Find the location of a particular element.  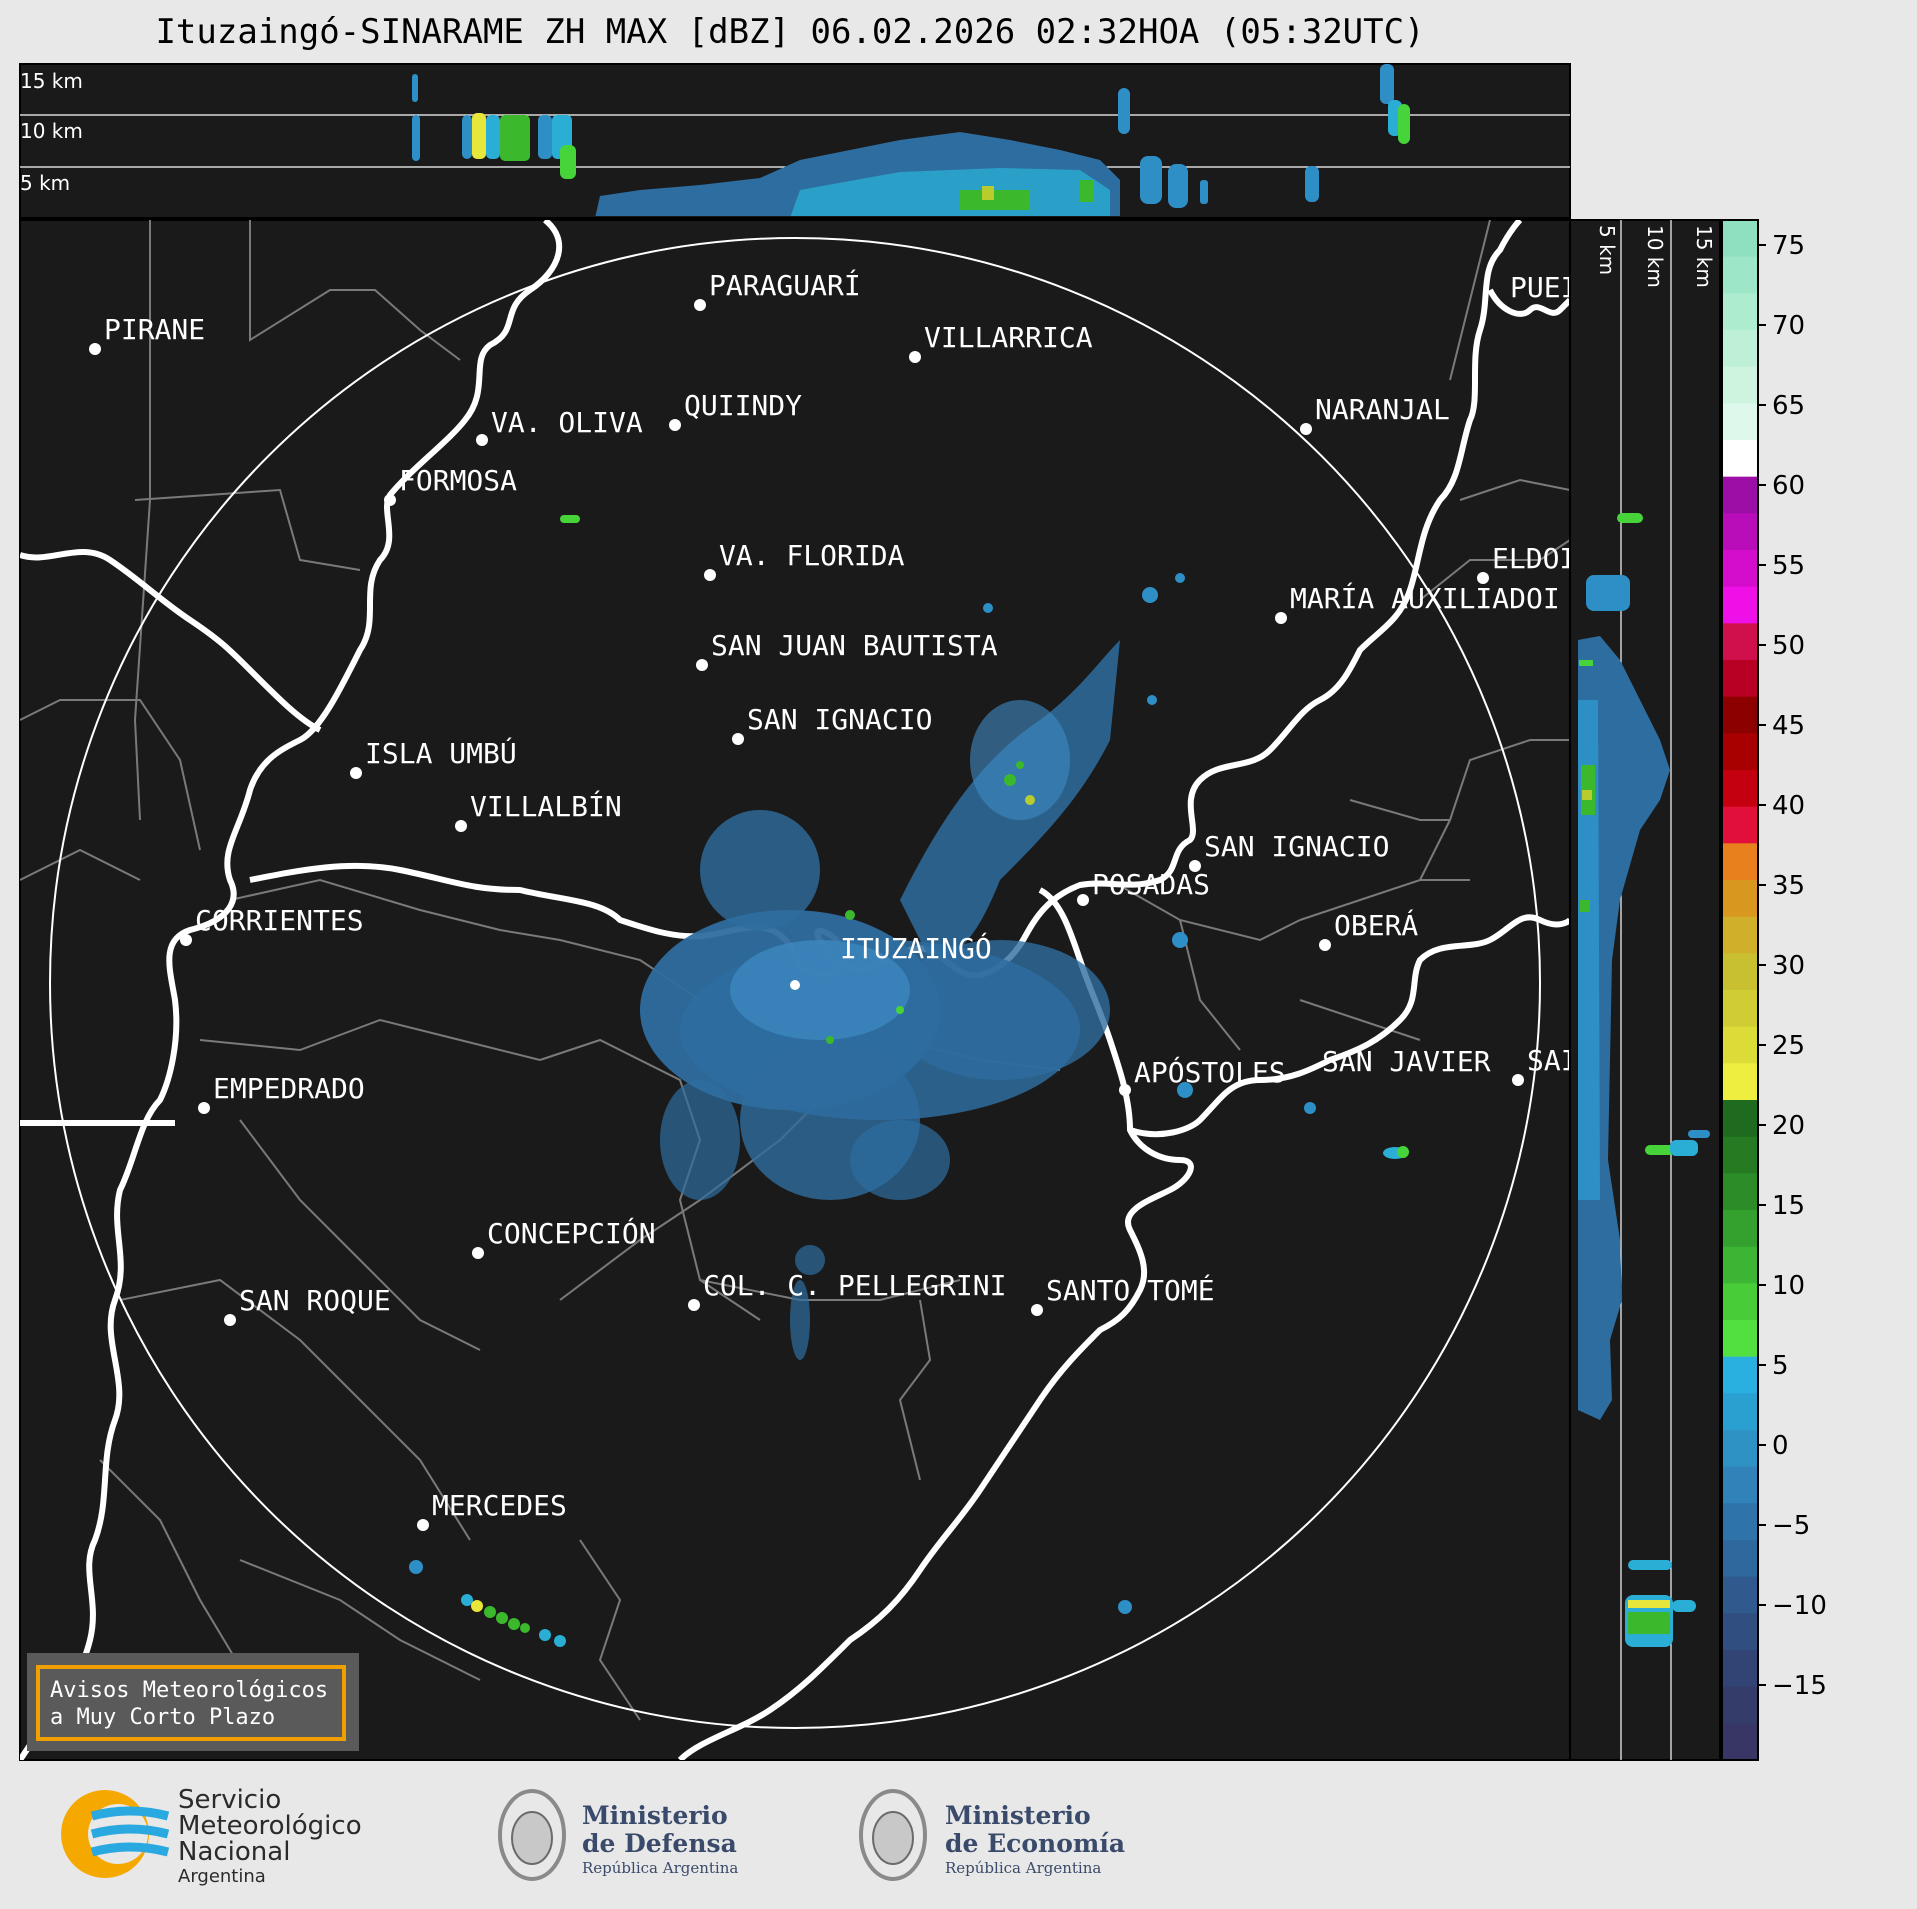

colorbar-tick-label: 45 is located at coordinates (1788, 726).